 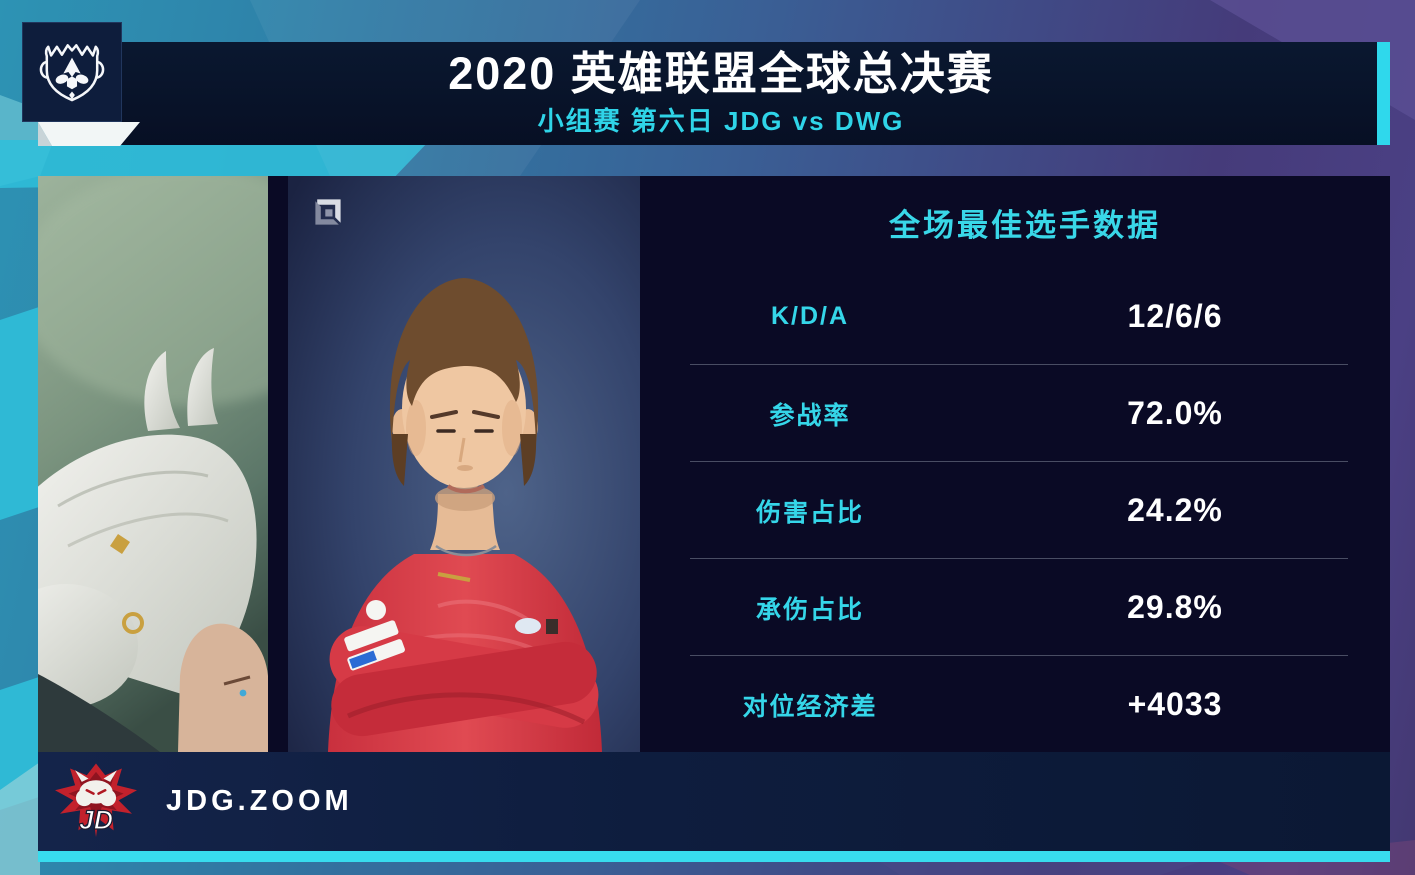 What do you see at coordinates (714, 856) in the screenshot?
I see `footer-accent-strip` at bounding box center [714, 856].